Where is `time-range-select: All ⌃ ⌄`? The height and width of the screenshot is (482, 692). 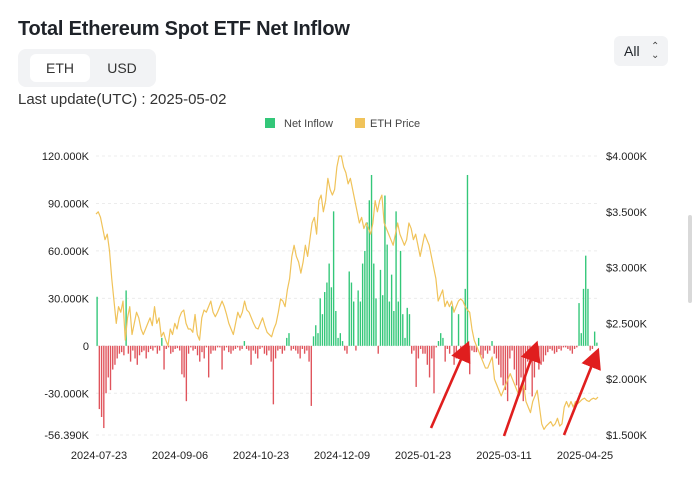 time-range-select: All ⌃ ⌄ is located at coordinates (641, 51).